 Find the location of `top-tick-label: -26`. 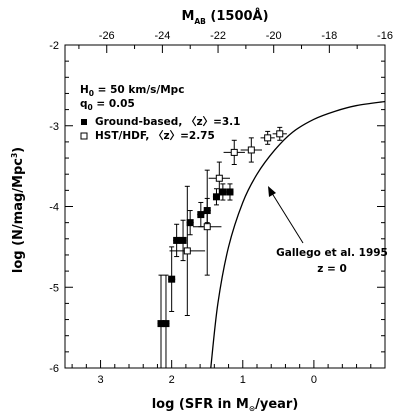

top-tick-label: -26 is located at coordinates (107, 36).